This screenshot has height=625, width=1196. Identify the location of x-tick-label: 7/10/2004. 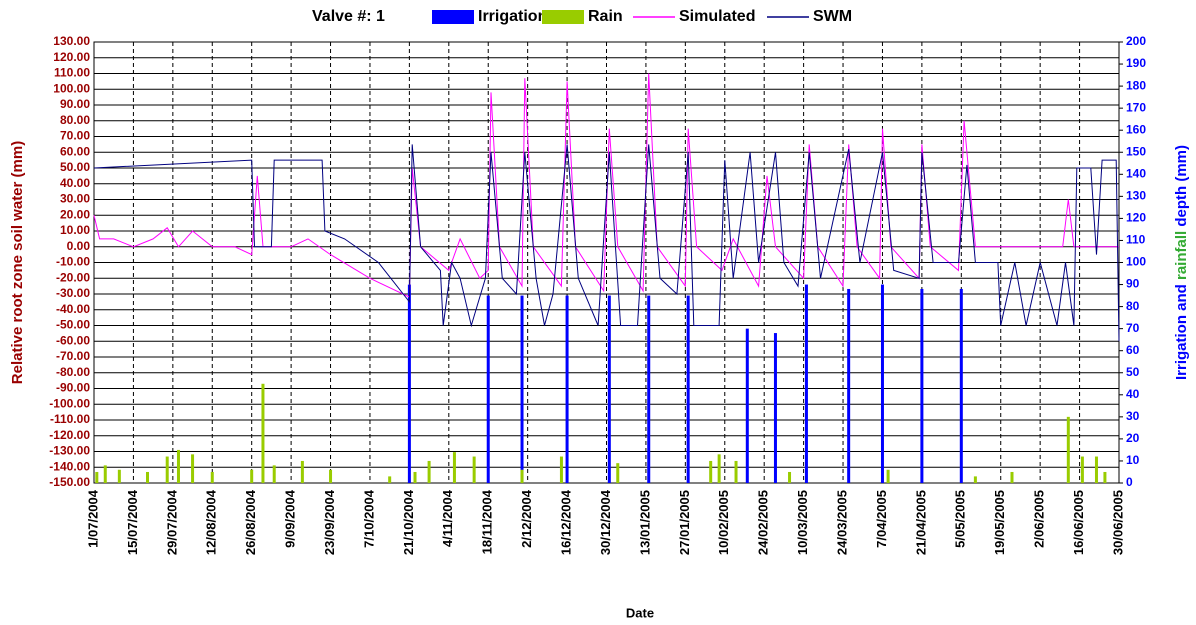
(368, 518).